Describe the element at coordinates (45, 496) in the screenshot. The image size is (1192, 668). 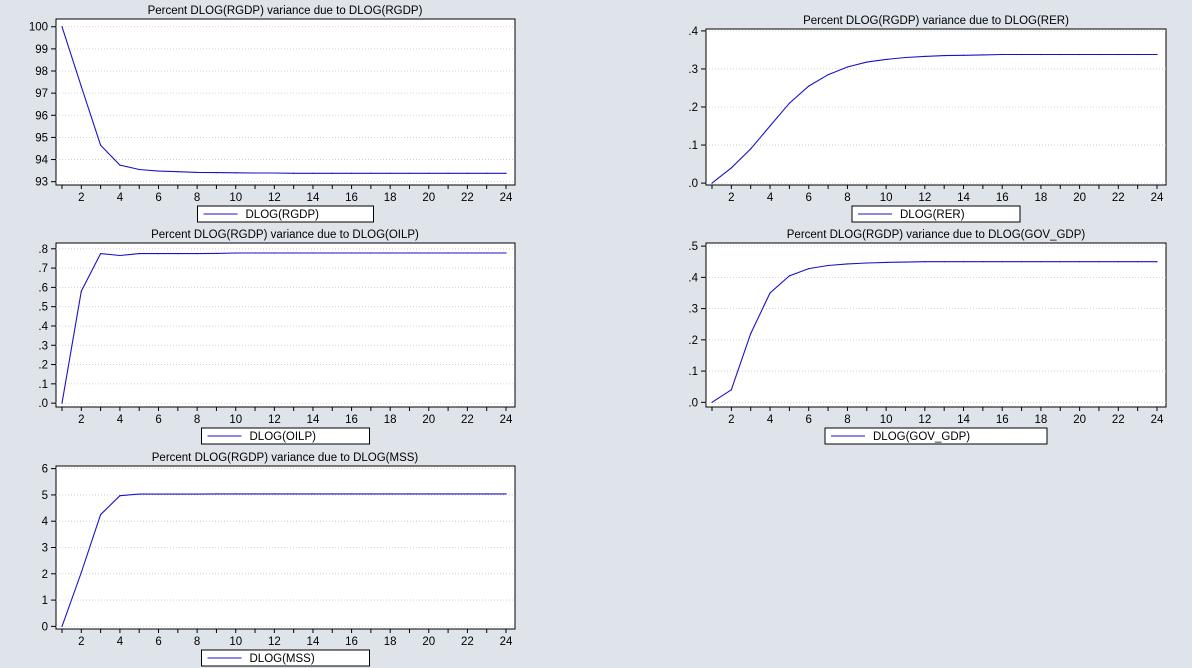
I see `y-tick-label: 5` at that location.